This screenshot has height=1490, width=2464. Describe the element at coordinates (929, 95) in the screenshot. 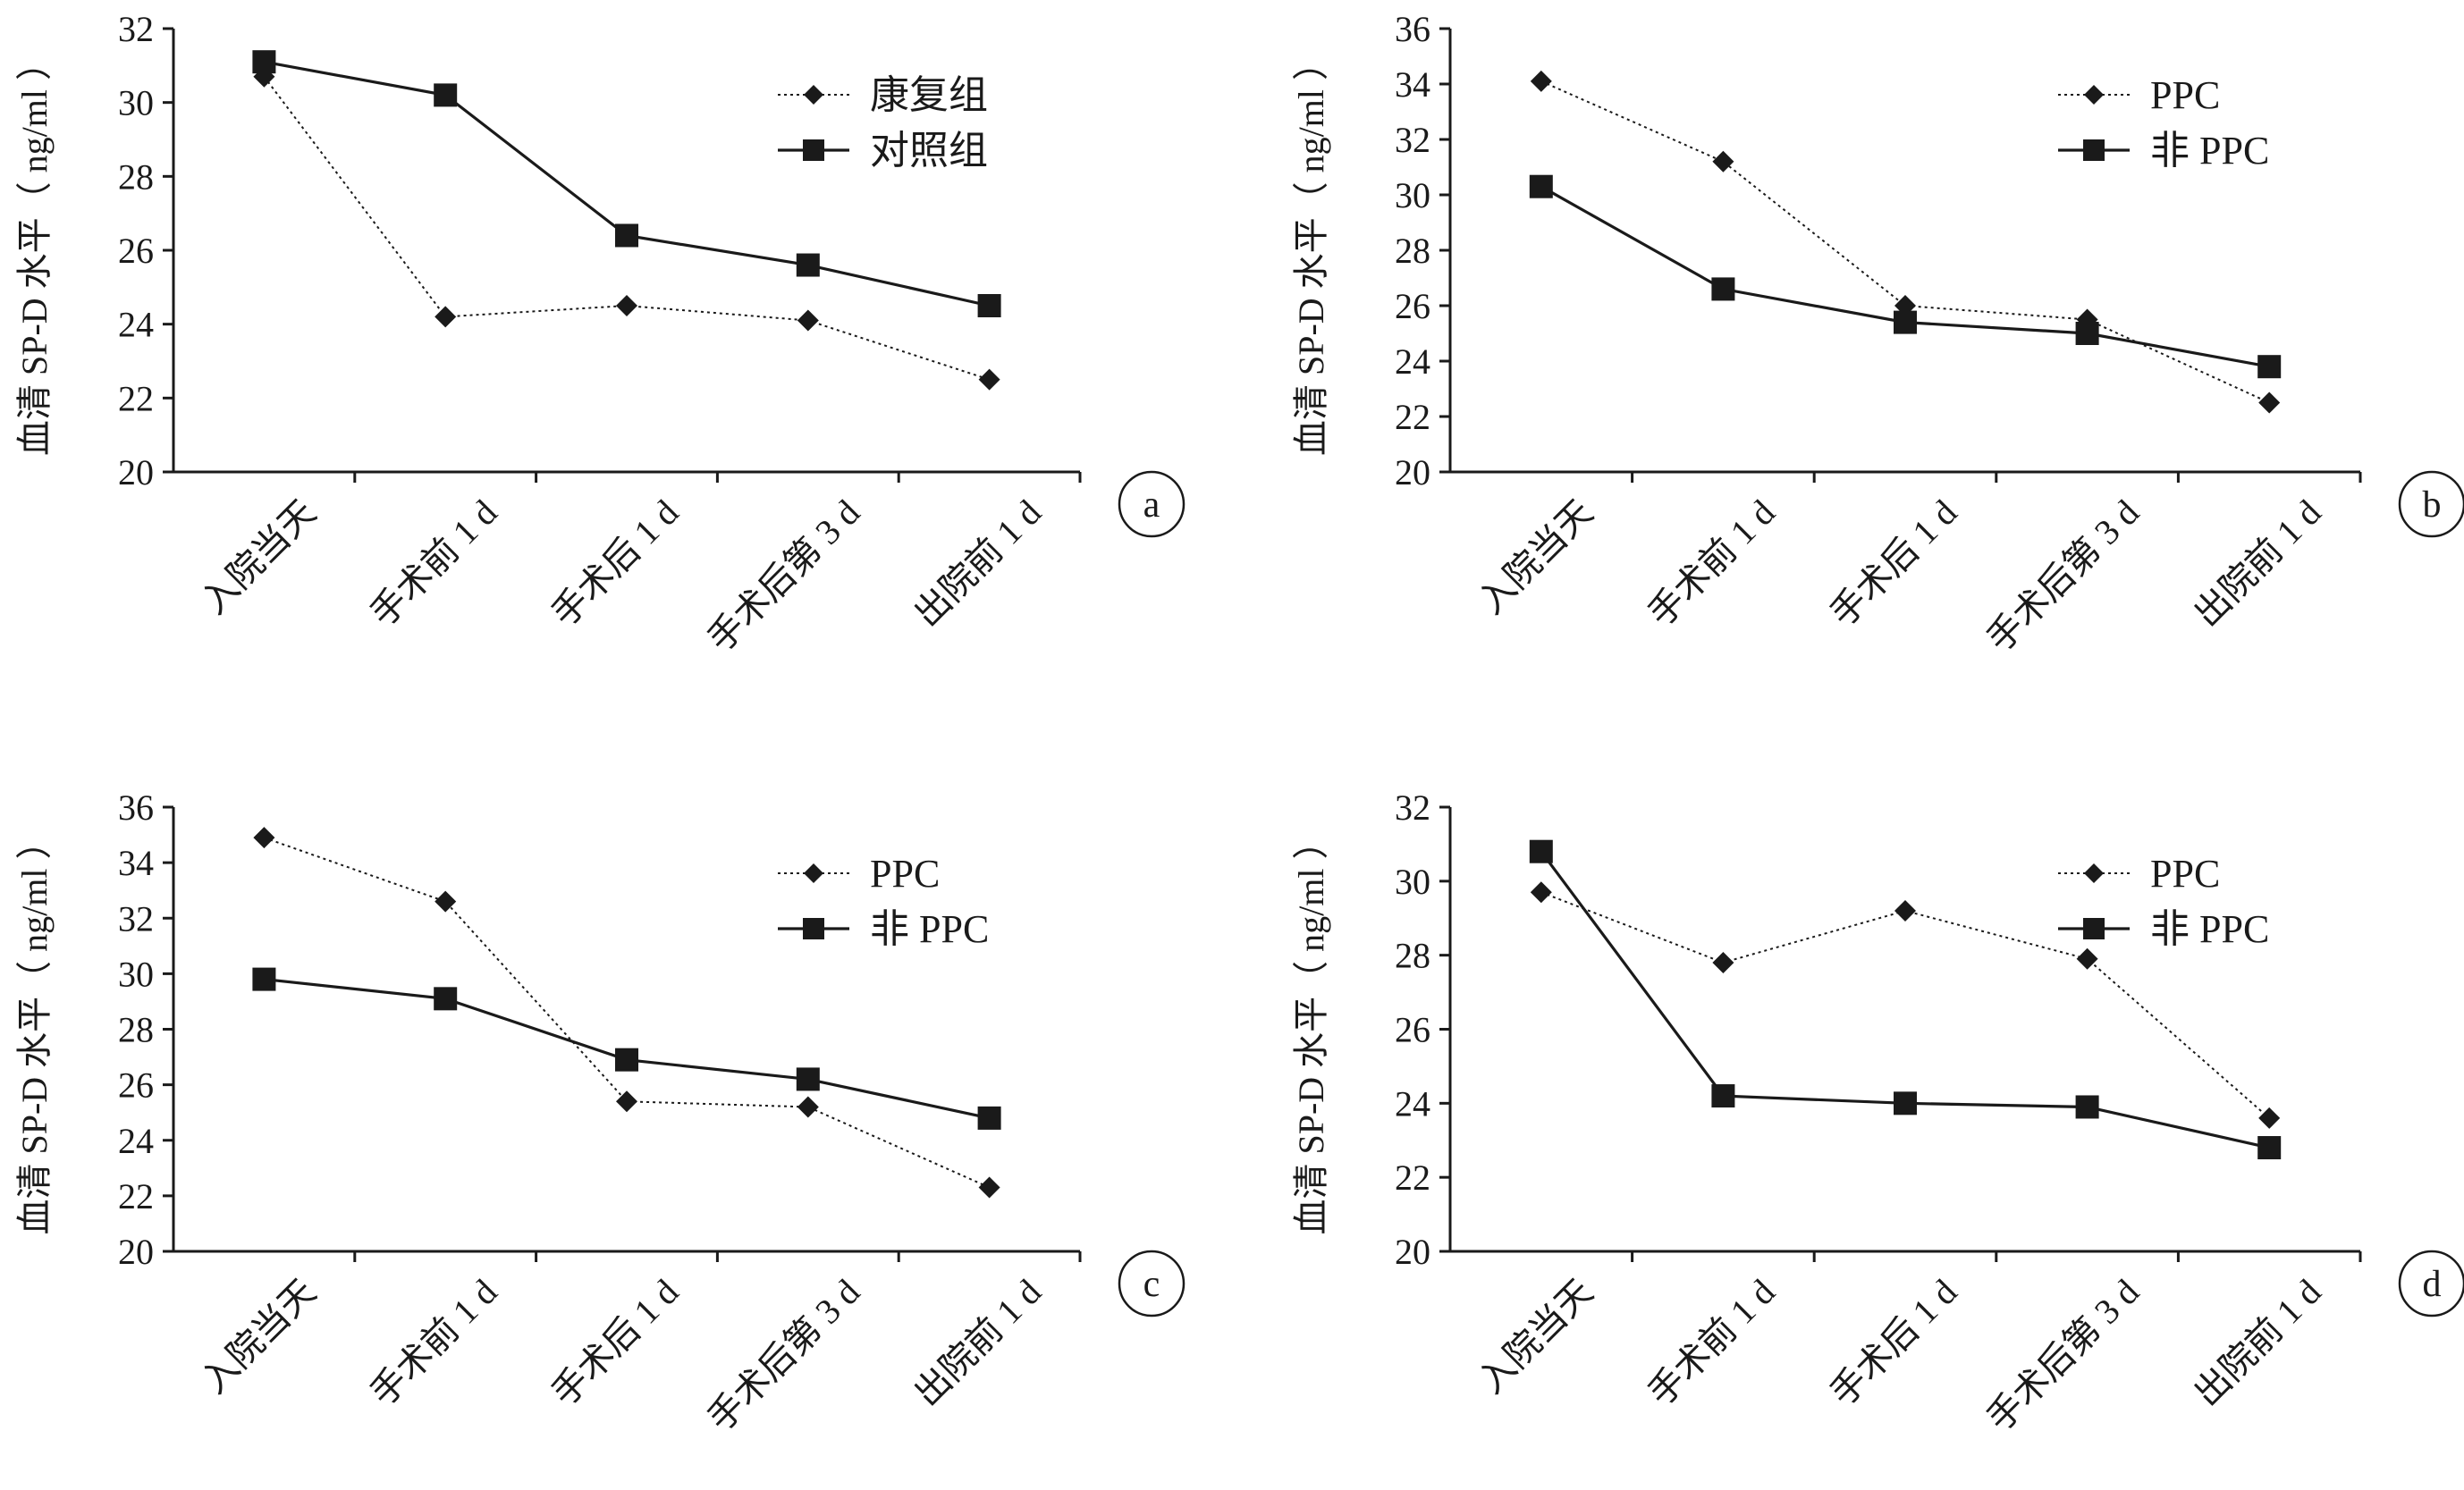

I see `legend-label: 康复组` at that location.